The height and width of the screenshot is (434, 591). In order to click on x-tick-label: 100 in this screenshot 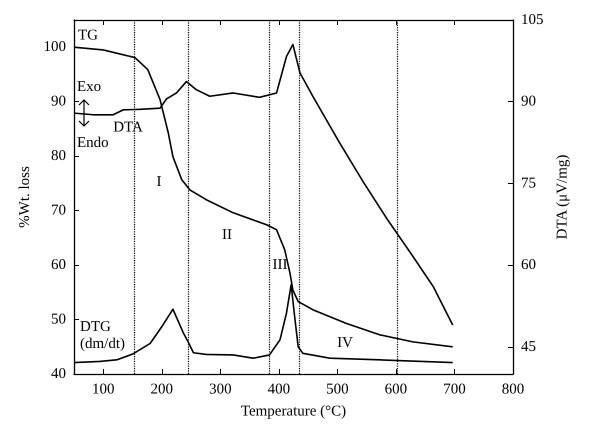, I will do `click(103, 390)`.